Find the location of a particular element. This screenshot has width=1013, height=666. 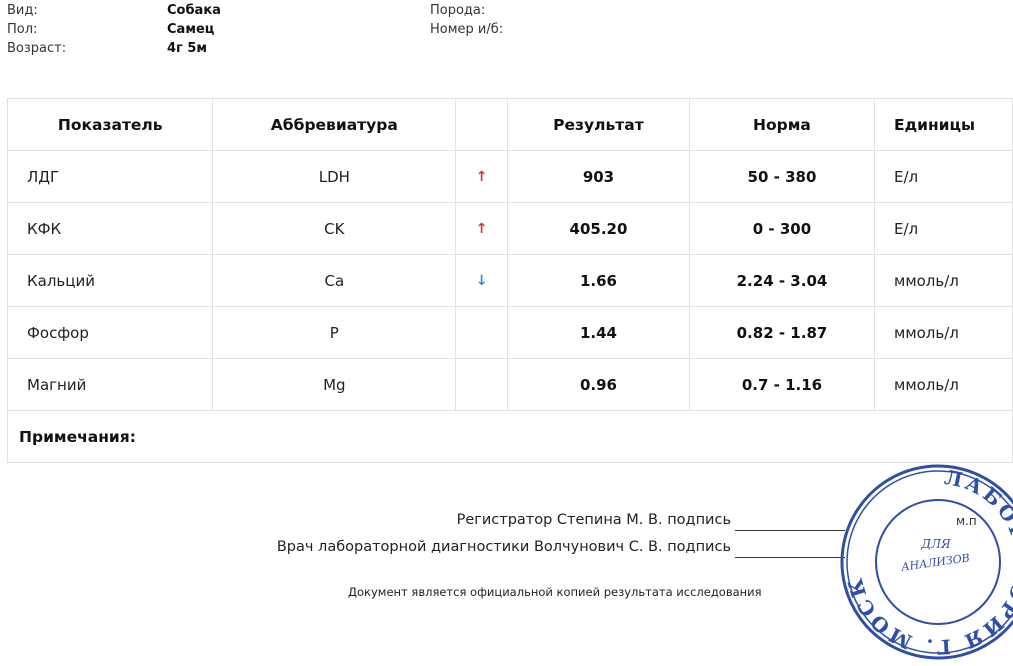

doctor-signature-line is located at coordinates (790, 557).